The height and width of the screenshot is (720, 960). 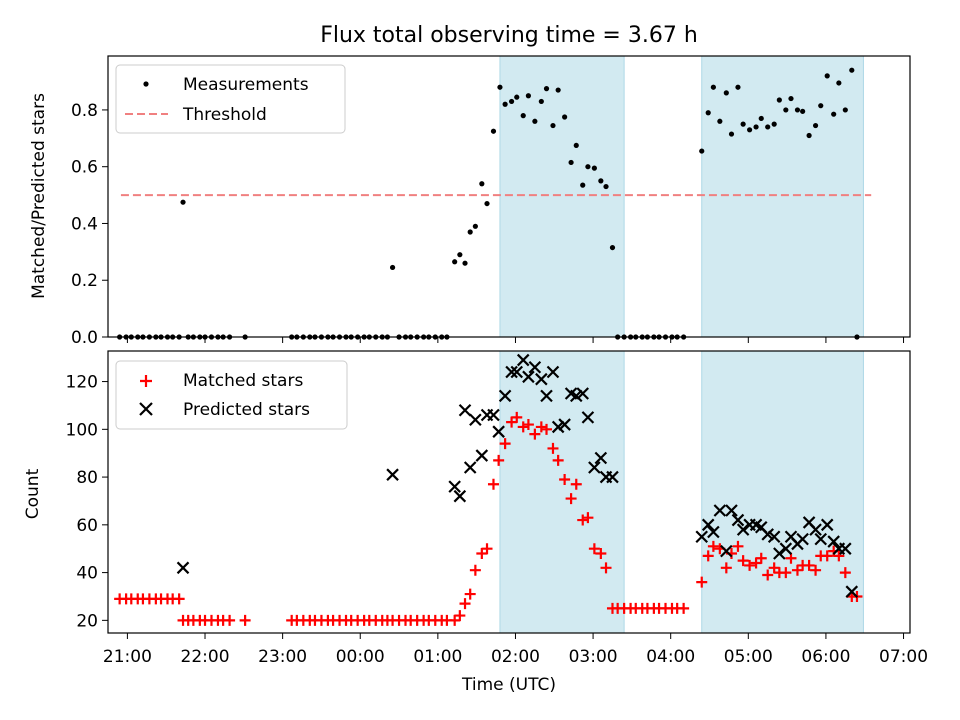 What do you see at coordinates (360, 657) in the screenshot?
I see `count-x-tick-label: 00:00` at bounding box center [360, 657].